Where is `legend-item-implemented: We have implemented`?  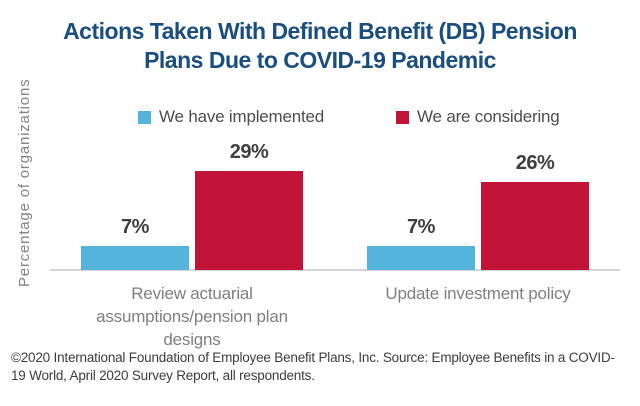
legend-item-implemented: We have implemented is located at coordinates (231, 116).